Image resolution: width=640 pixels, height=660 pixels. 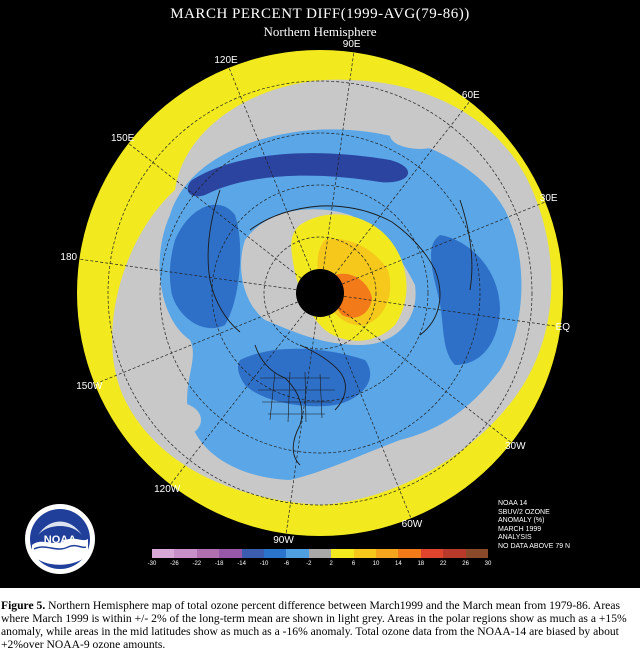 What do you see at coordinates (524, 512) in the screenshot?
I see `info-line: SBUV/2 OZONE` at bounding box center [524, 512].